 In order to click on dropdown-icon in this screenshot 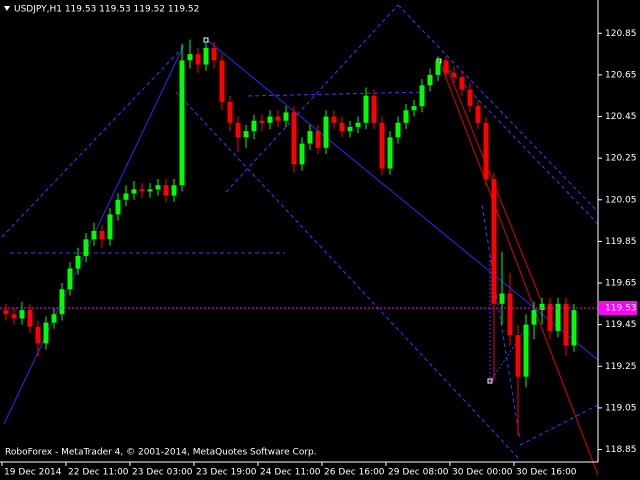, I will do `click(7, 8)`.